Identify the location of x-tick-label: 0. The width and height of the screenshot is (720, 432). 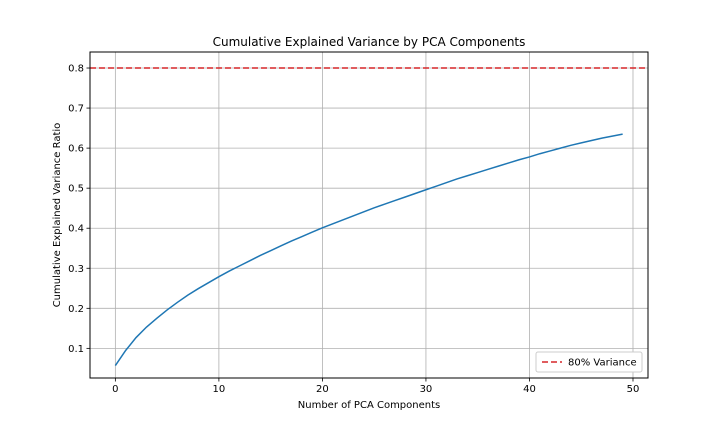
(115, 389).